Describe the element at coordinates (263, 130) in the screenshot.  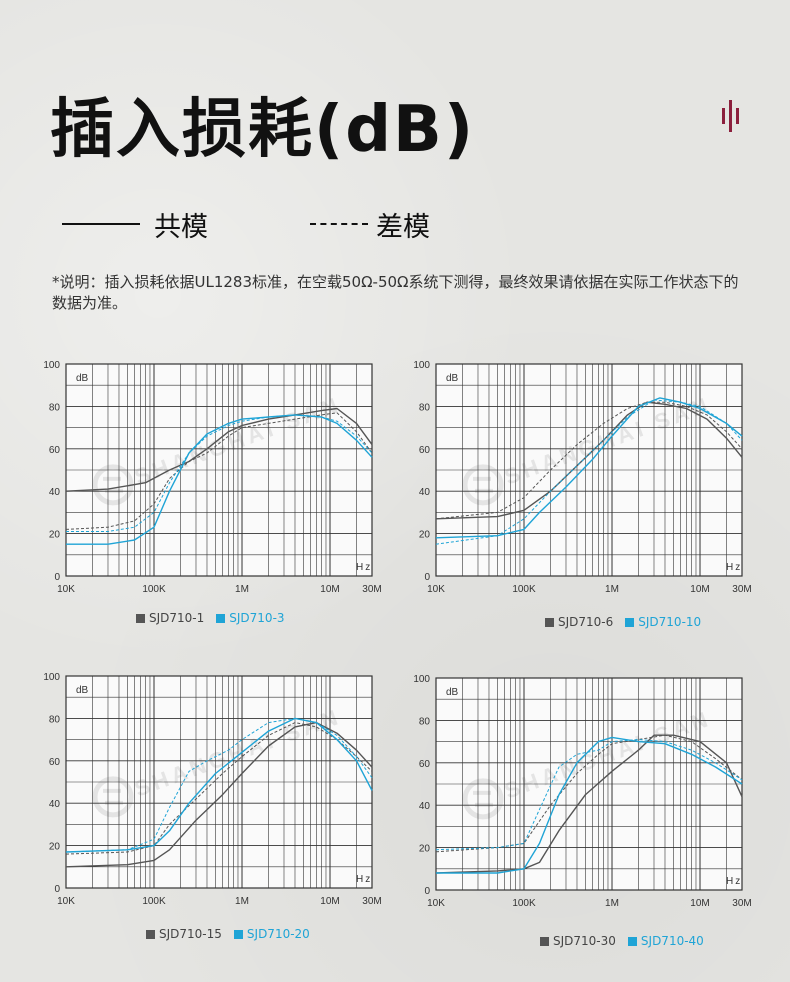
I see `page-title: 插入损耗(dB)` at that location.